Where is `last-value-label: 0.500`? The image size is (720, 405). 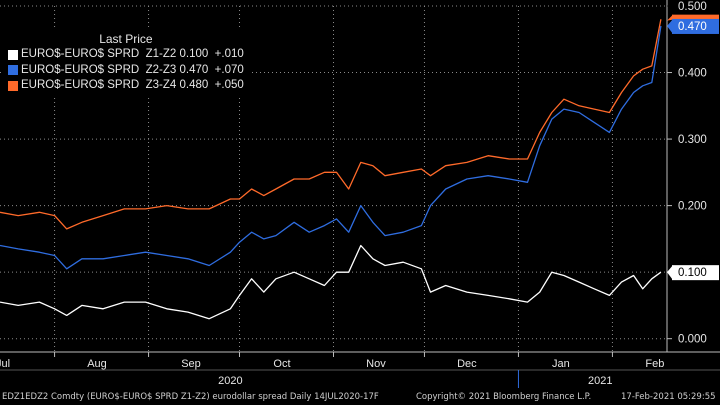
last-value-label: 0.500 is located at coordinates (692, 7).